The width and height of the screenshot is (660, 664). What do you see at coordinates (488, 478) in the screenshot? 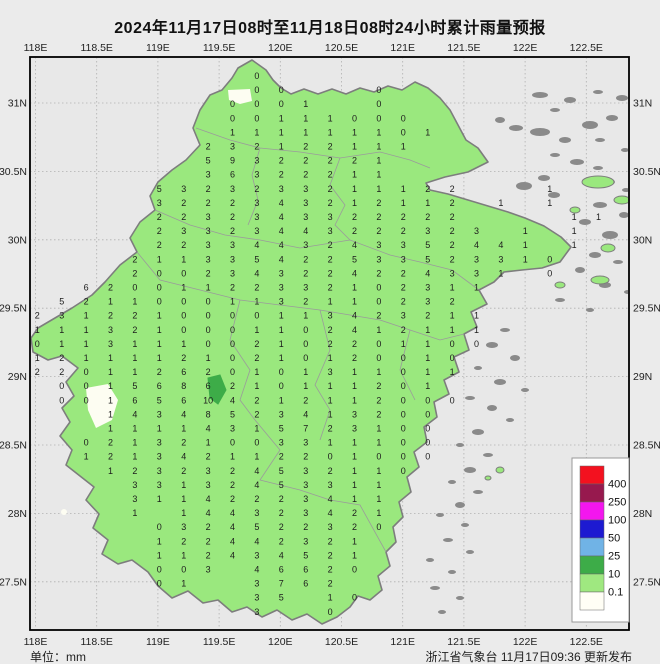
I see `province-island` at bounding box center [488, 478].